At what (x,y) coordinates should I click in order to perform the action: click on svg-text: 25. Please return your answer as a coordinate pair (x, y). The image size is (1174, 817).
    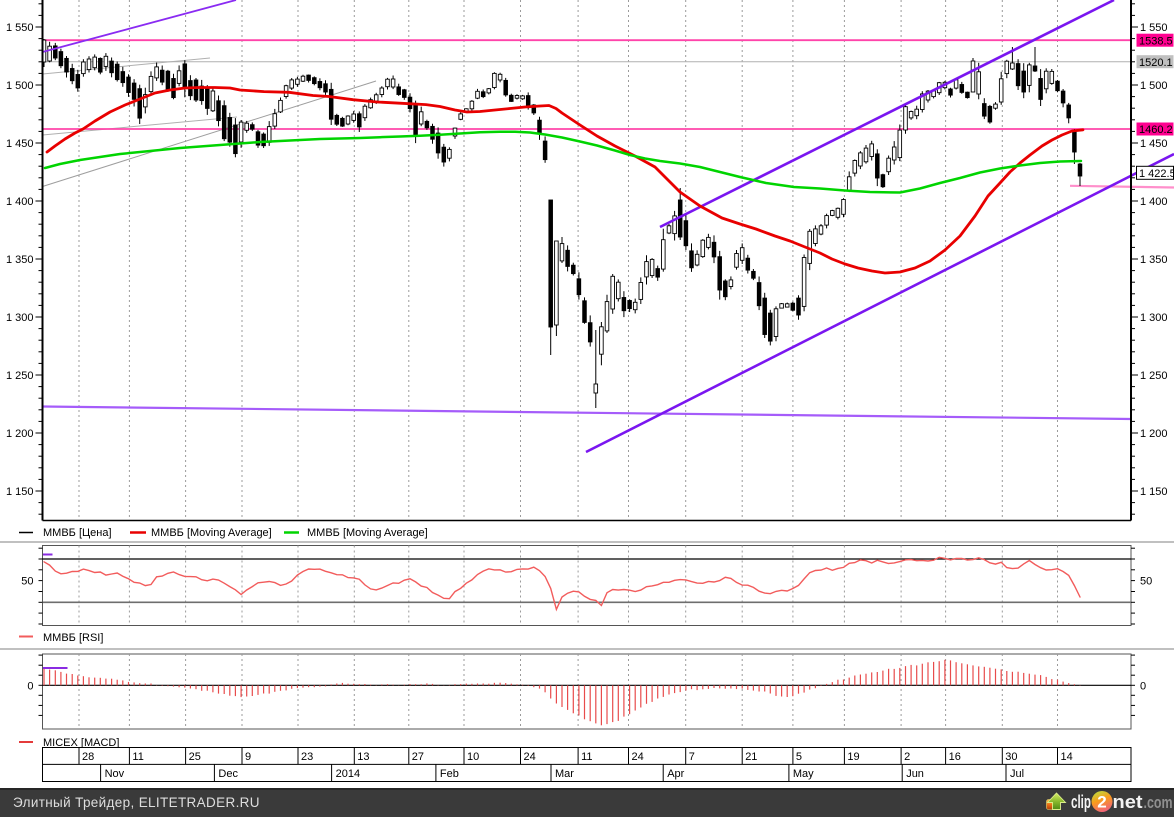
    Looking at the image, I should click on (195, 757).